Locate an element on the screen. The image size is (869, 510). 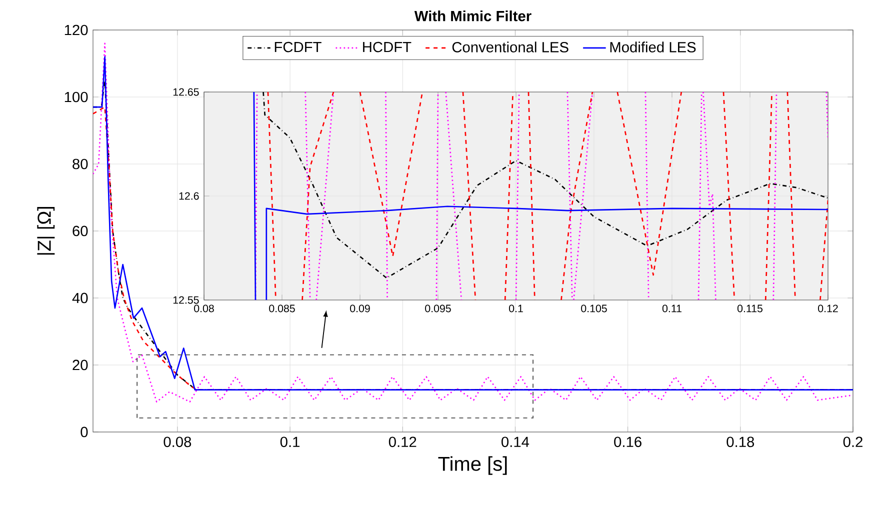
x-tick-label: 0.09 is located at coordinates (360, 308).